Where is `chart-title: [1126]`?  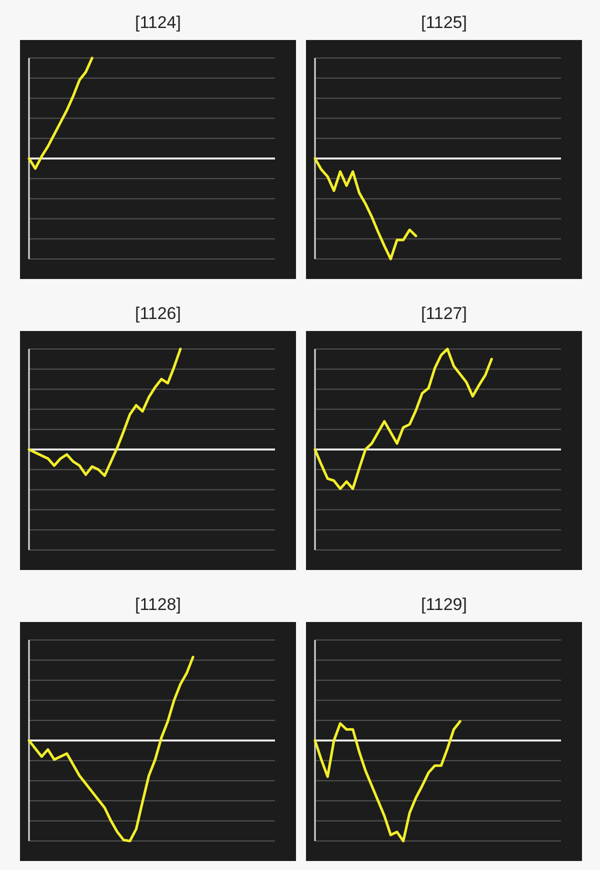 chart-title: [1126] is located at coordinates (158, 313).